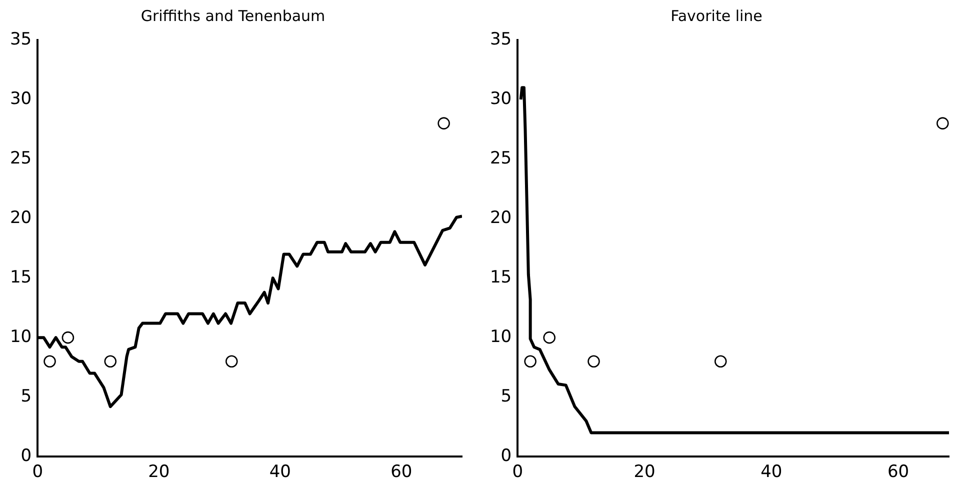 This screenshot has height=493, width=967. What do you see at coordinates (716, 15) in the screenshot?
I see `chart-title: Favorite line` at bounding box center [716, 15].